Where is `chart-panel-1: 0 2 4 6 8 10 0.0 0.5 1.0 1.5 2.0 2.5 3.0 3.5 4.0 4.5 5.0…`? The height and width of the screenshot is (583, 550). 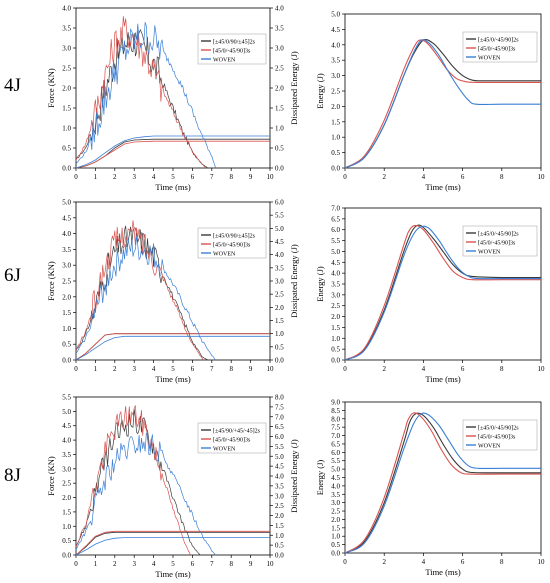
chart-panel-1: 0 2 4 6 8 10 0.0 0.5 1.0 1.5 2.0 2.5 3.0 3.5 4.0 4.5 5.0… is located at coordinates (430, 102).